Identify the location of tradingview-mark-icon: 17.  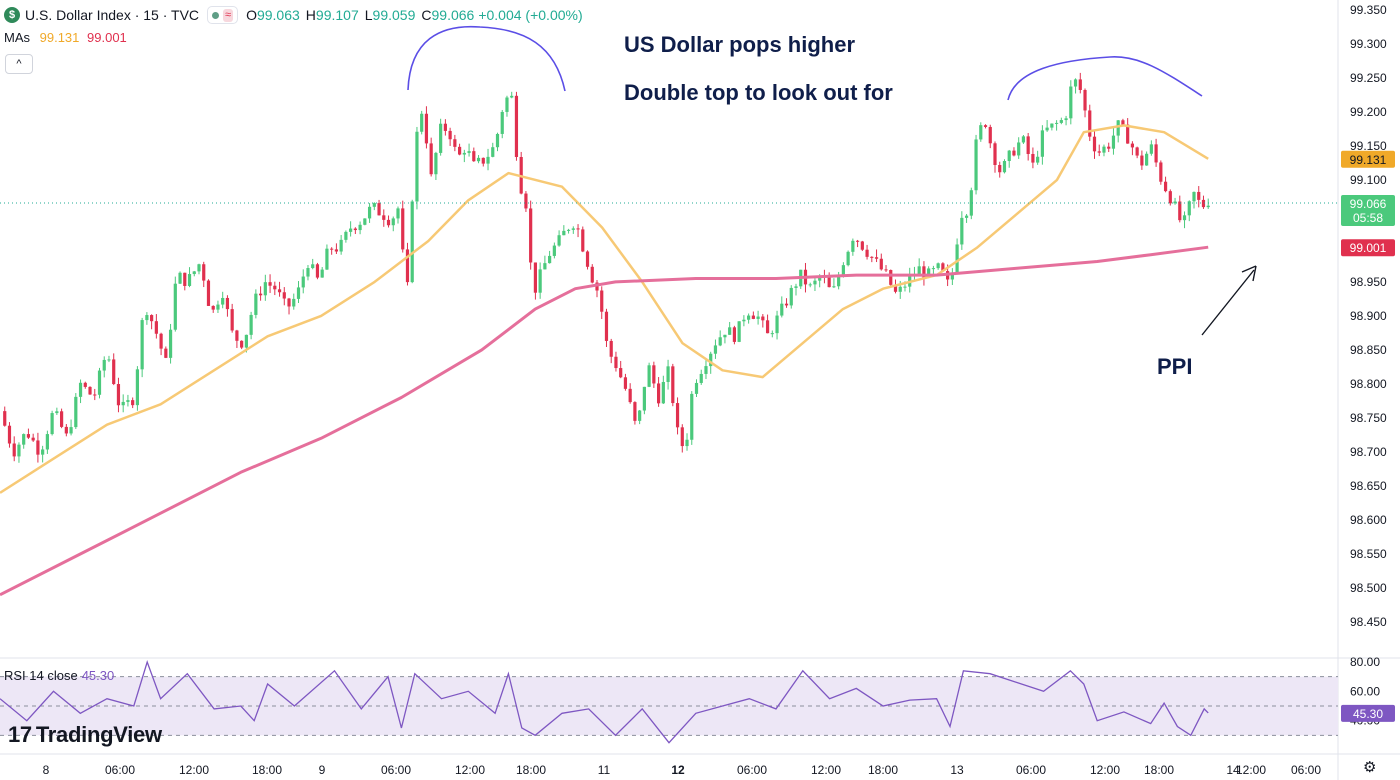
(20, 734).